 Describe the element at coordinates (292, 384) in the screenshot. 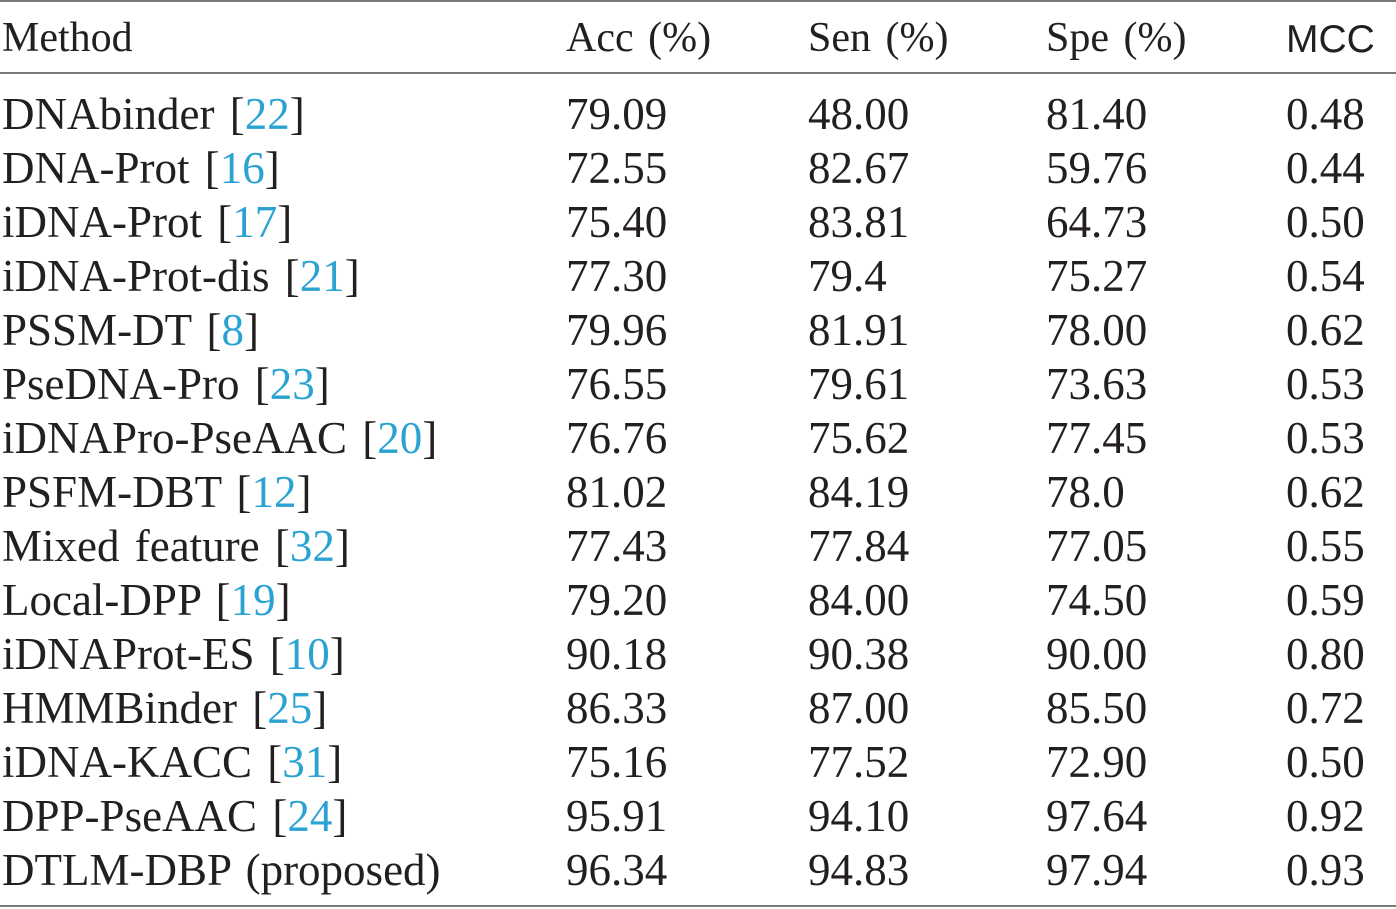

I see `citation-link: 23` at that location.